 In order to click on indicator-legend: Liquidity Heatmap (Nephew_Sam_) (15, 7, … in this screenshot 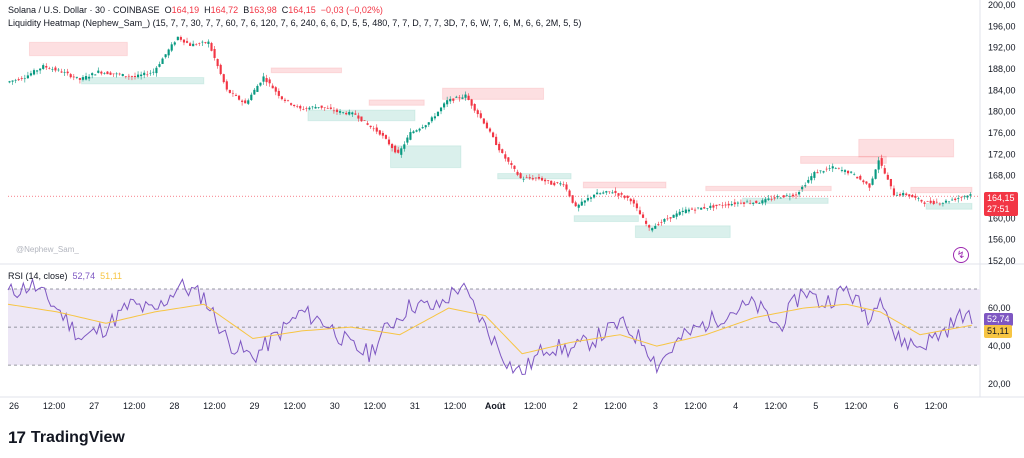, I will do `click(295, 23)`.